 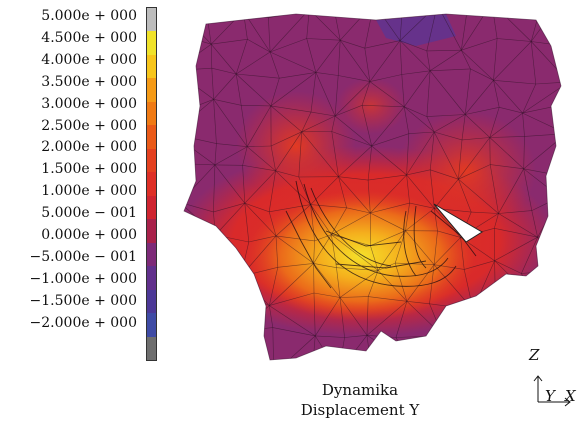 What do you see at coordinates (89, 235) in the screenshot?
I see `color-scale-label: 0.000e + 000` at bounding box center [89, 235].